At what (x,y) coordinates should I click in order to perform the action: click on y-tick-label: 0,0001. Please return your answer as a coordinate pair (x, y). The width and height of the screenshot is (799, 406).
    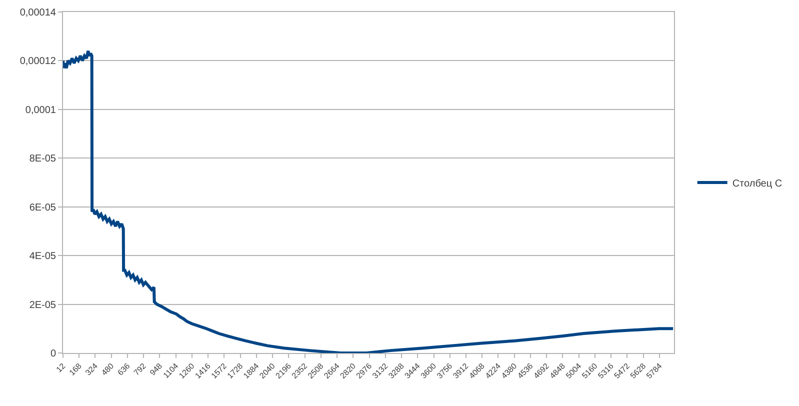
    Looking at the image, I should click on (40, 110).